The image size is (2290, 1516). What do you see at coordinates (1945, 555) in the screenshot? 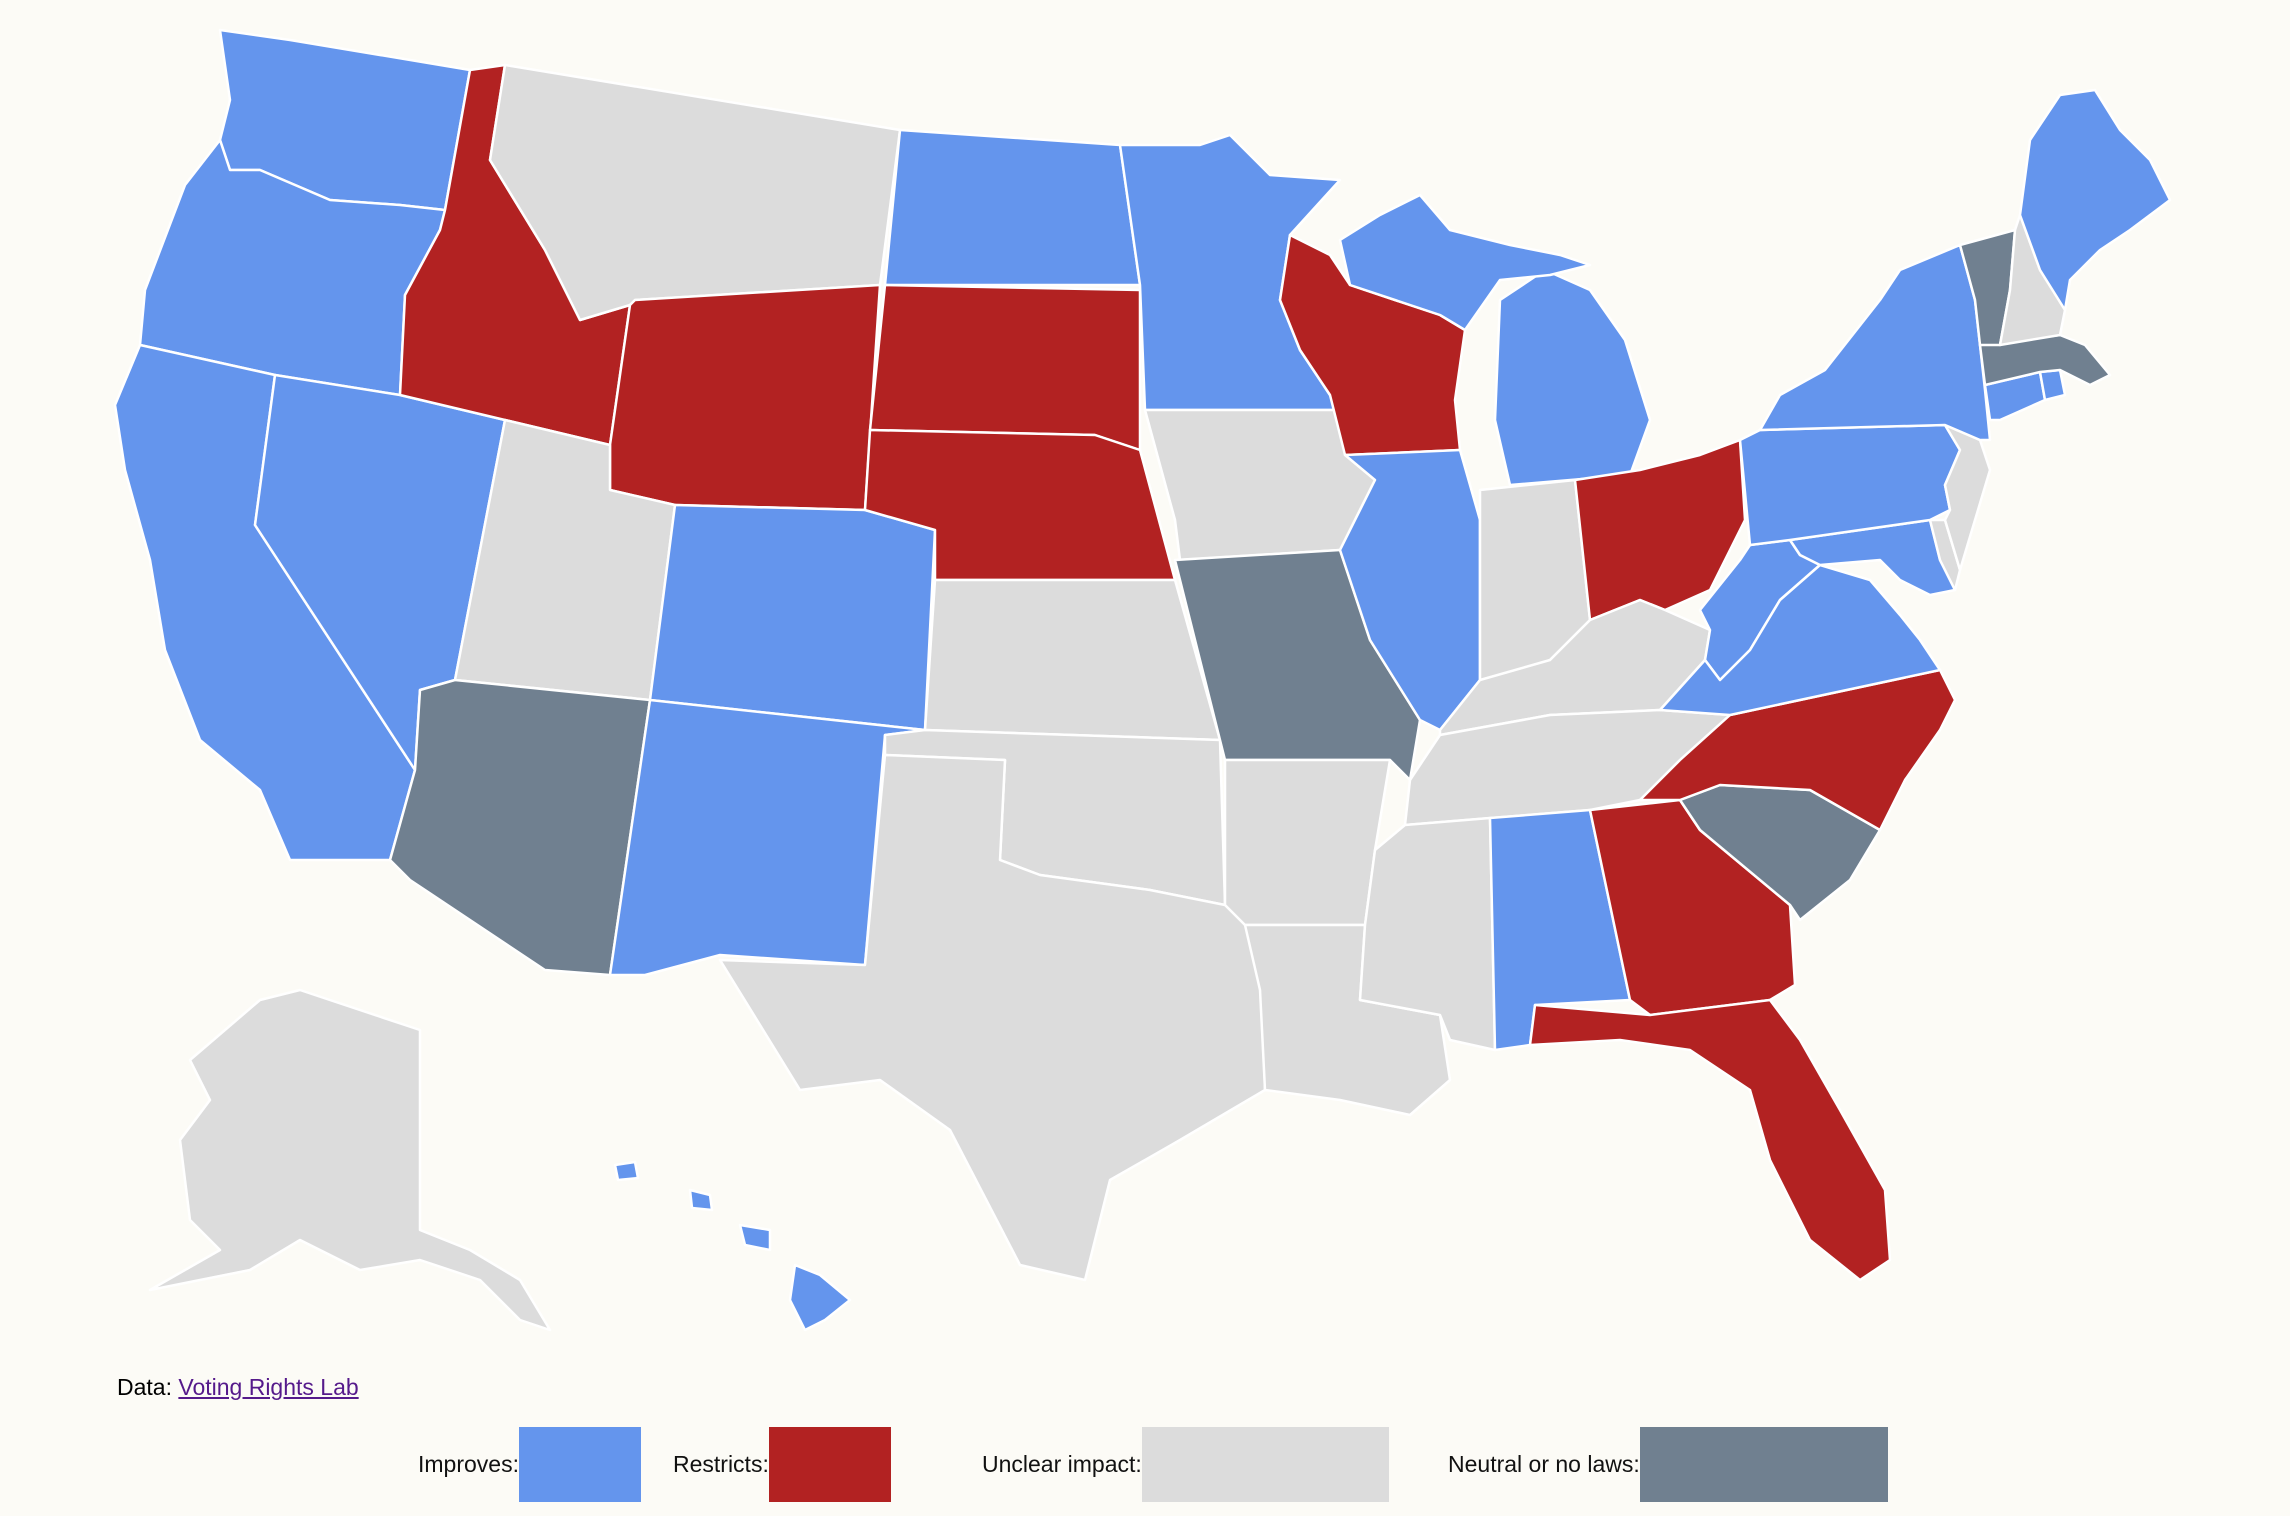
I see `state-delaware` at bounding box center [1945, 555].